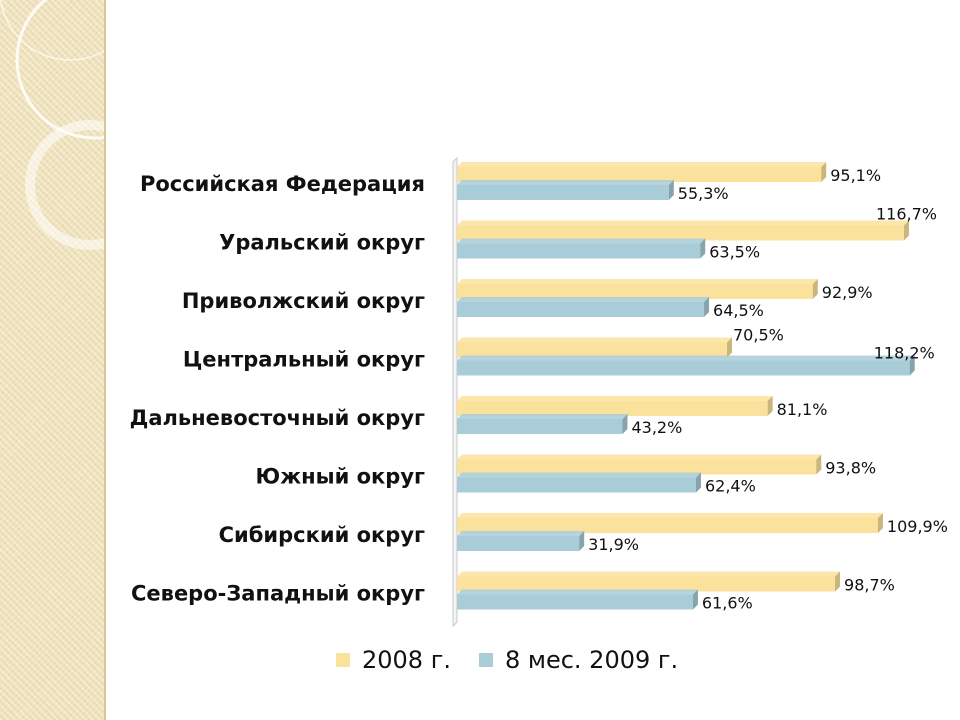  I want to click on legend-swatch-2008, so click(343, 660).